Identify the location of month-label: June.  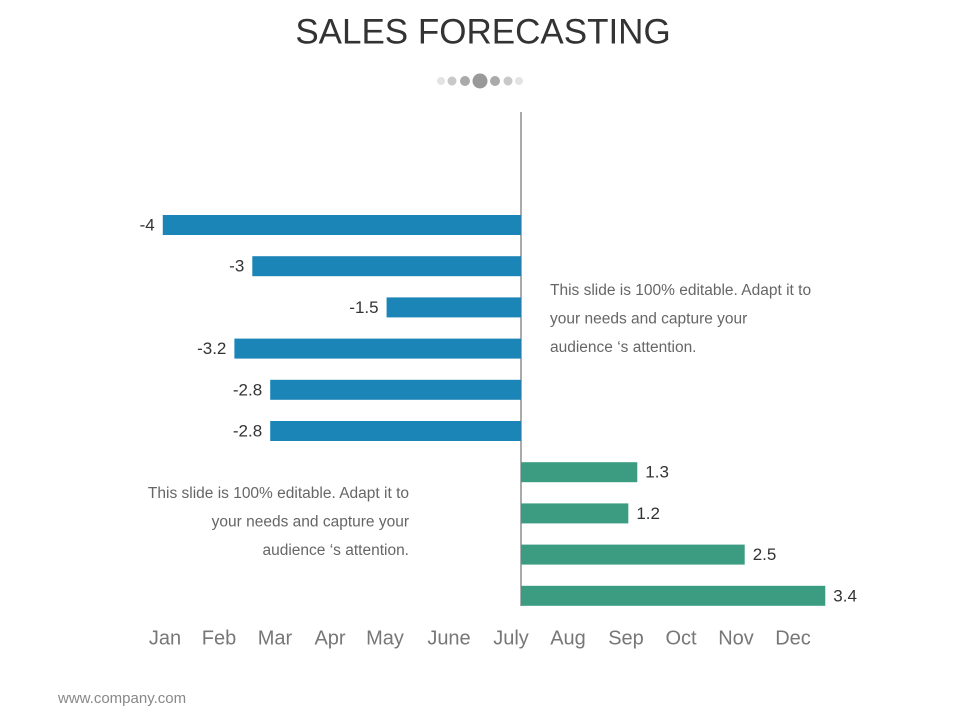
(448, 638).